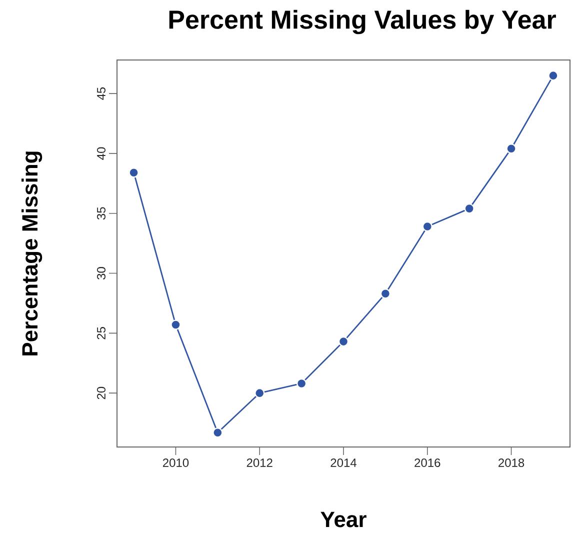  What do you see at coordinates (101, 93) in the screenshot?
I see `y-tick-label: 45` at bounding box center [101, 93].